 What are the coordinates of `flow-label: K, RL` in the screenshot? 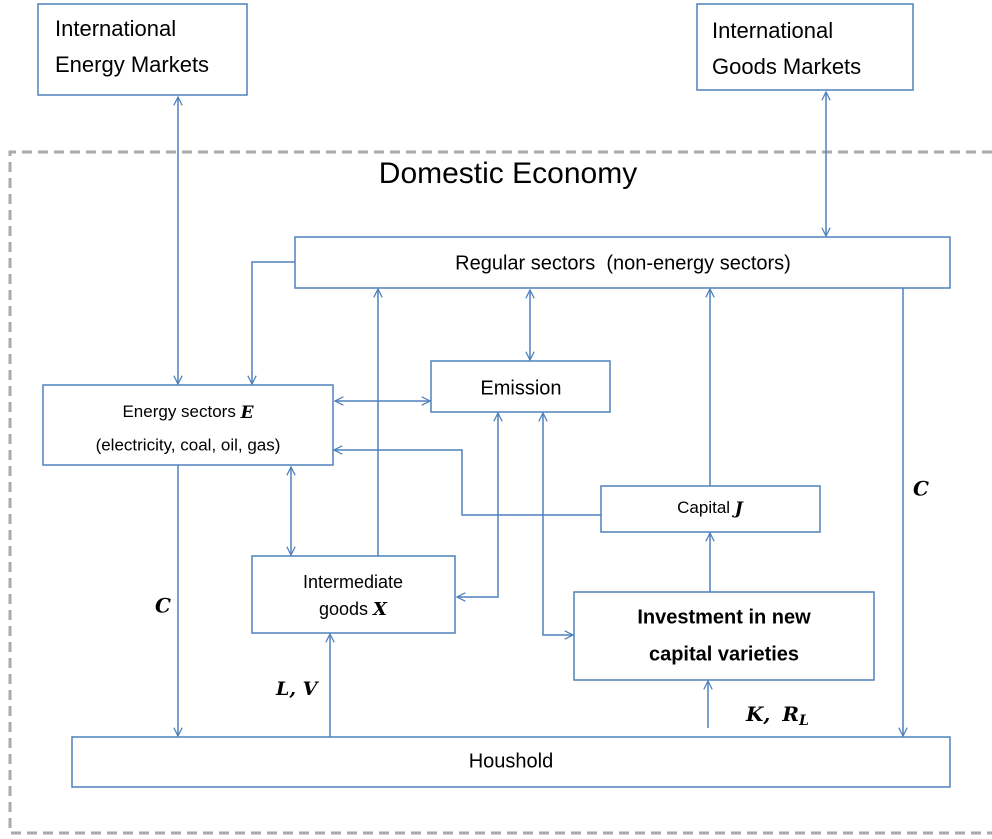 It's located at (777, 716).